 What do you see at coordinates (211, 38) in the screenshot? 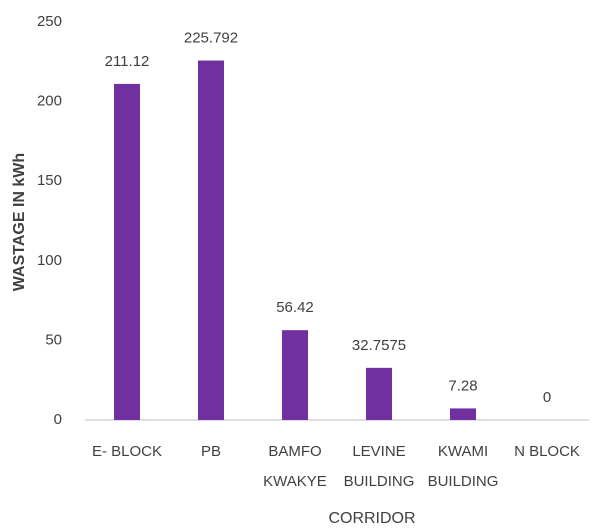
I see `data-label: 225.792` at bounding box center [211, 38].